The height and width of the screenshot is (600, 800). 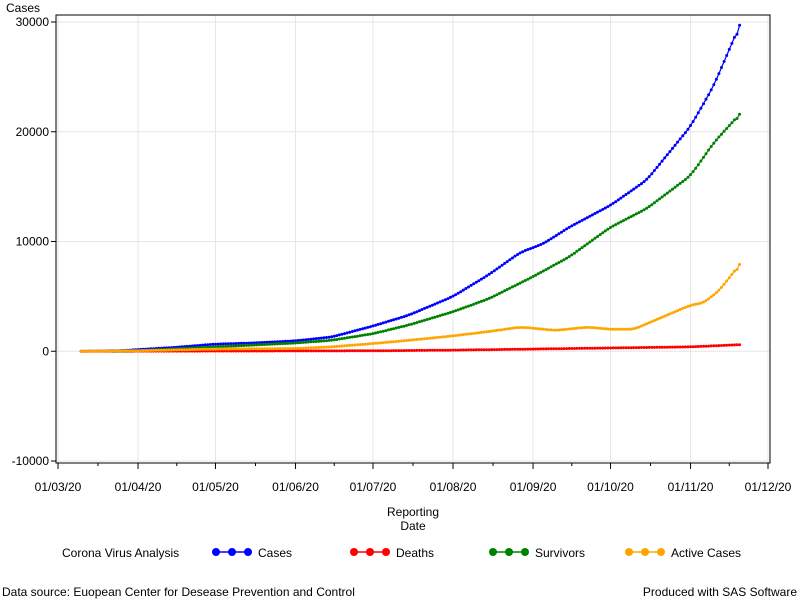 What do you see at coordinates (413, 512) in the screenshot?
I see `x-axis-title-line1: Reporting` at bounding box center [413, 512].